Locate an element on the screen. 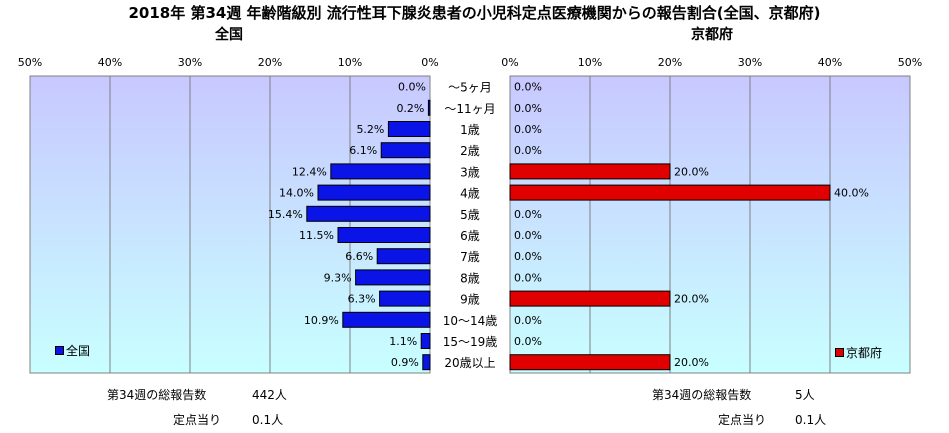 The width and height of the screenshot is (949, 433). national-per-value: 0.1人 is located at coordinates (268, 420).